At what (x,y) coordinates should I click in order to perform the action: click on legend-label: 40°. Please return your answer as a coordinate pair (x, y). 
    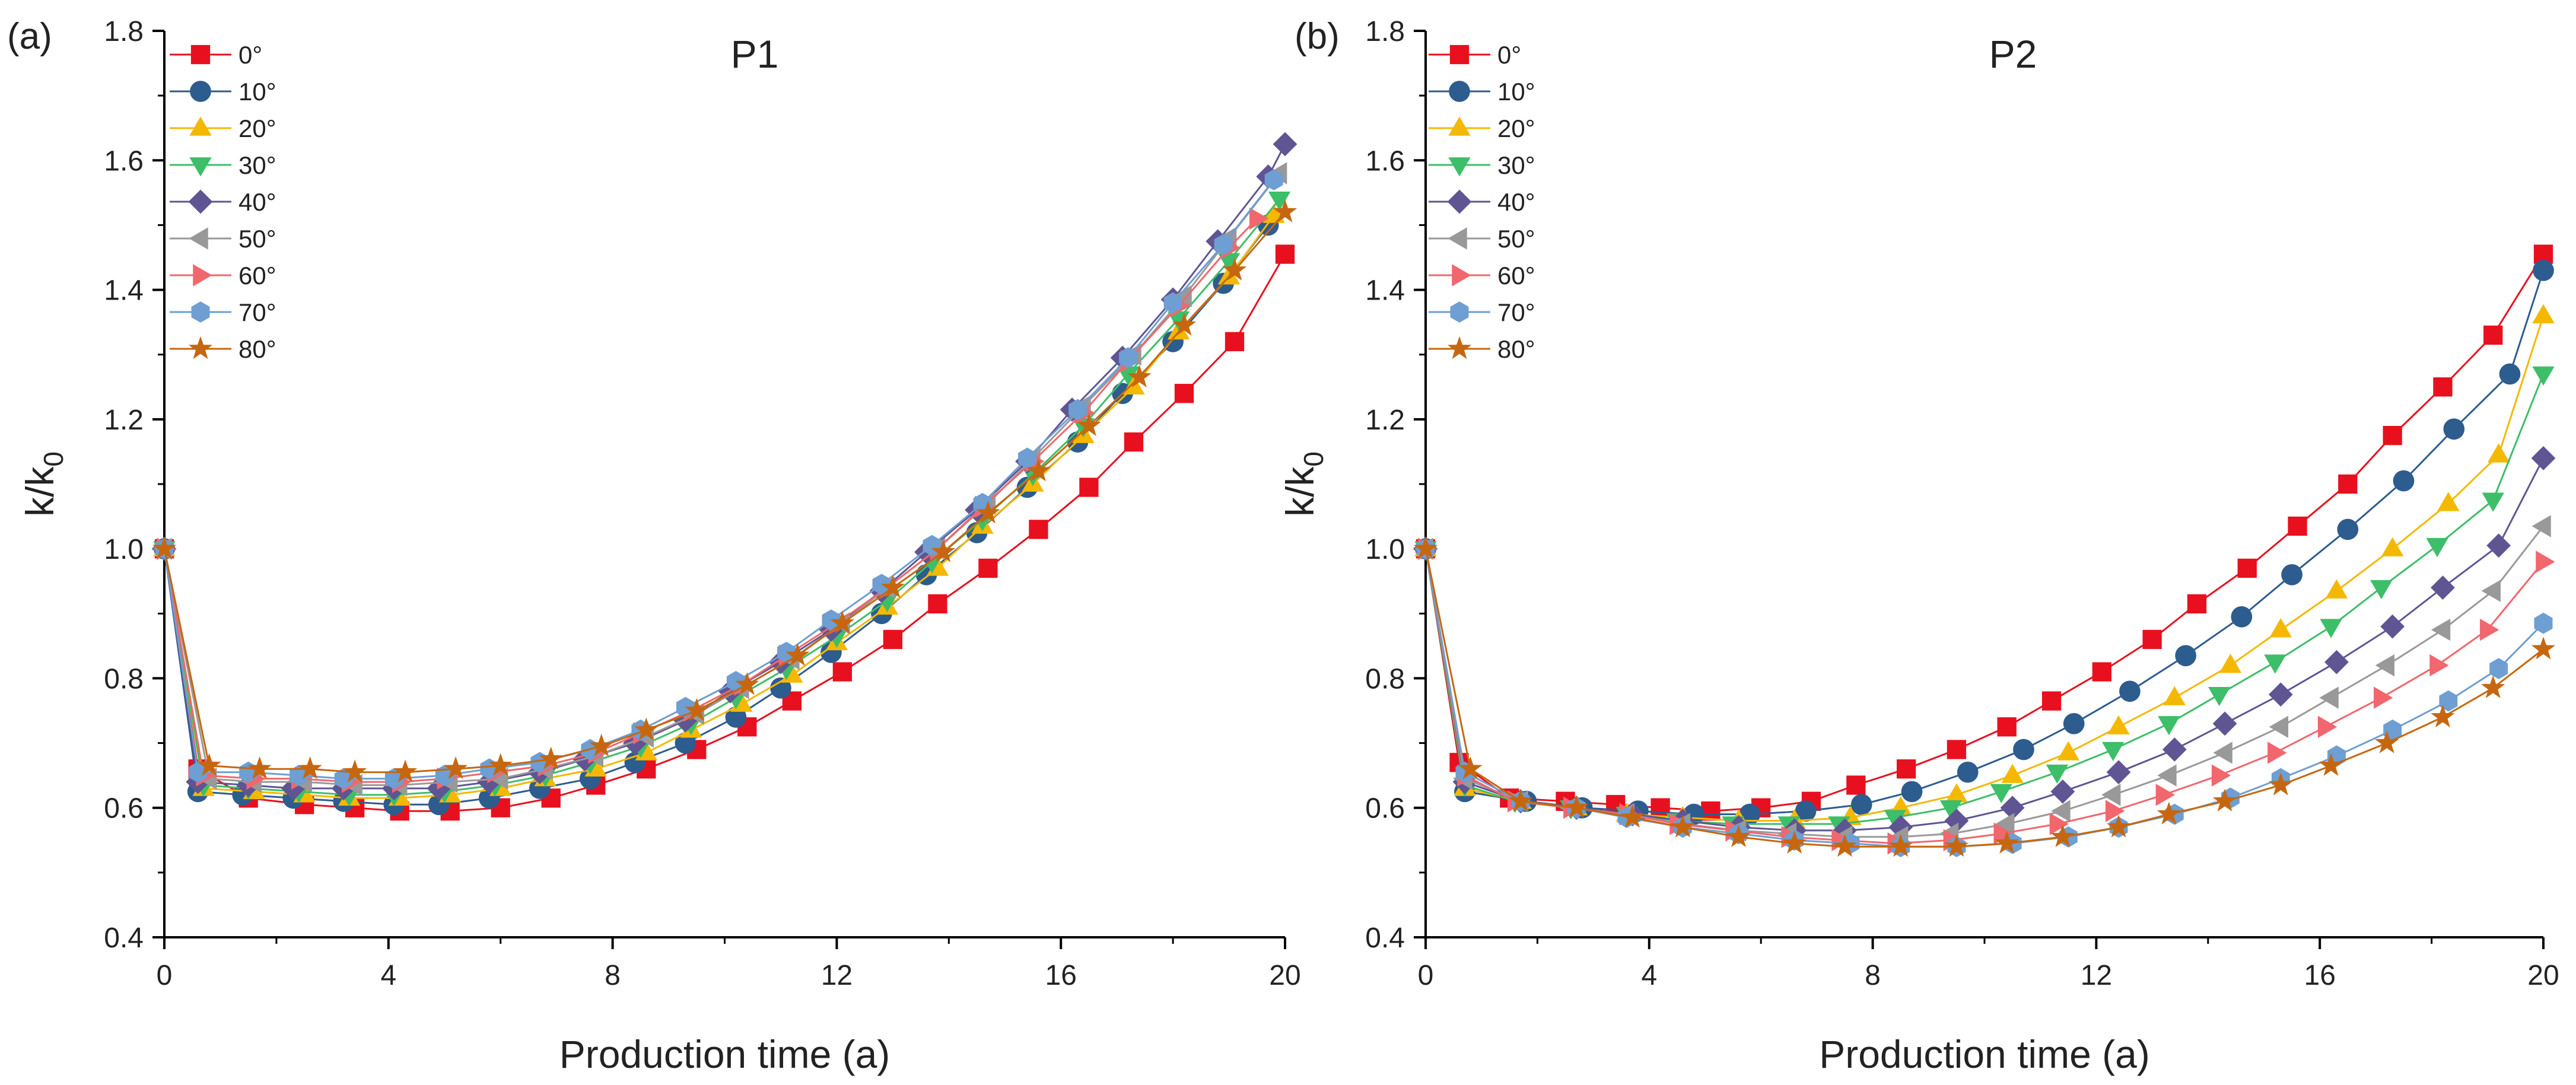
    Looking at the image, I should click on (257, 202).